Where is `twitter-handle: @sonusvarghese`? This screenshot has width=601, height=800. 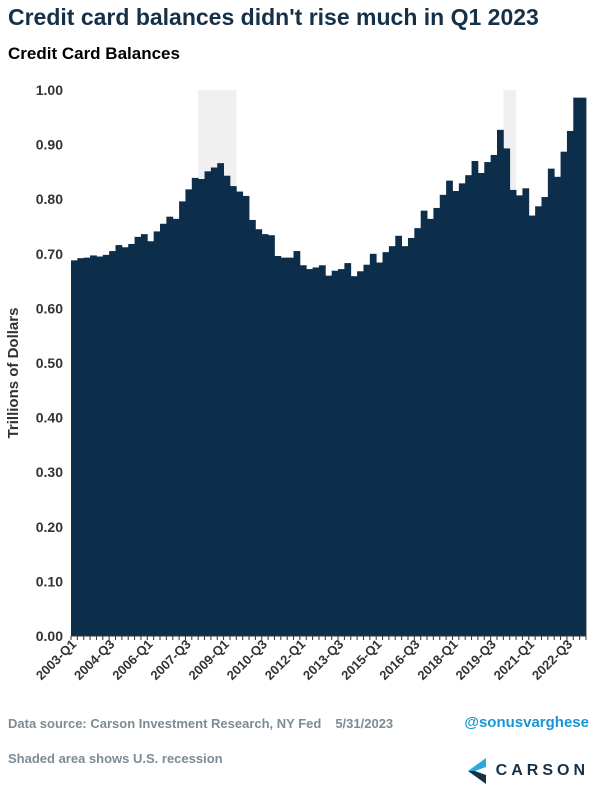 twitter-handle: @sonusvarghese is located at coordinates (526, 722).